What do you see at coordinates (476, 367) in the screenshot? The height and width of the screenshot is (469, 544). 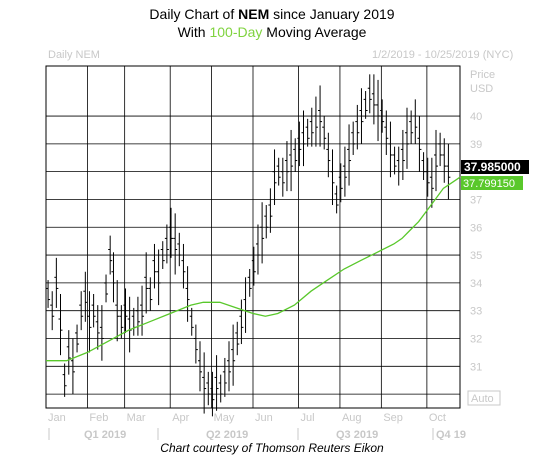 I see `y-tick-label: 31` at bounding box center [476, 367].